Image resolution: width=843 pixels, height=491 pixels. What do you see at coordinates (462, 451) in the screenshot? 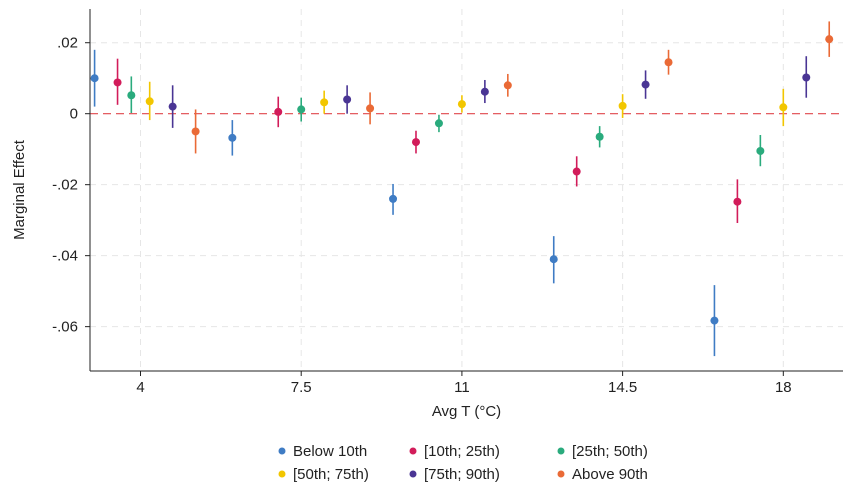
I see `legend-label-1: [10th; 25th)` at bounding box center [462, 451].